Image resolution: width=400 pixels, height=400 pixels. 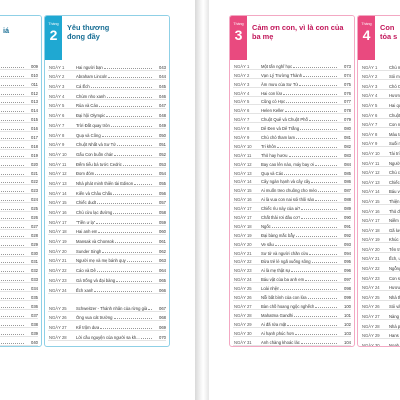 What do you see at coordinates (379, 142) in the screenshot?
I see `toc-entry: NGÀY 9 Suối n` at bounding box center [379, 142].